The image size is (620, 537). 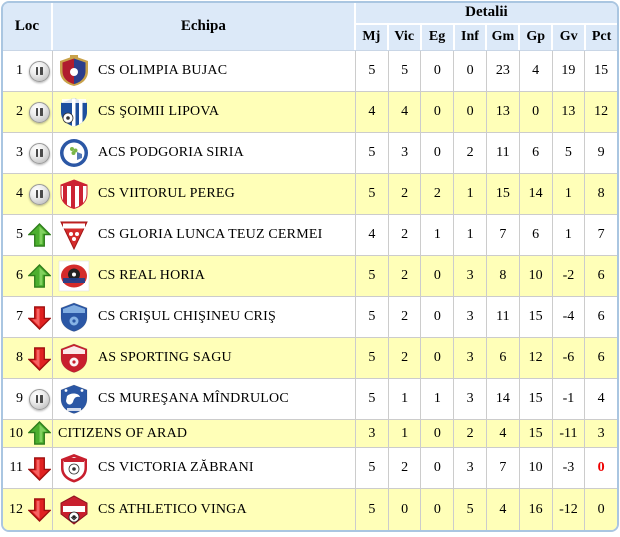 What do you see at coordinates (405, 71) in the screenshot?
I see `stat-vic: 5` at bounding box center [405, 71].